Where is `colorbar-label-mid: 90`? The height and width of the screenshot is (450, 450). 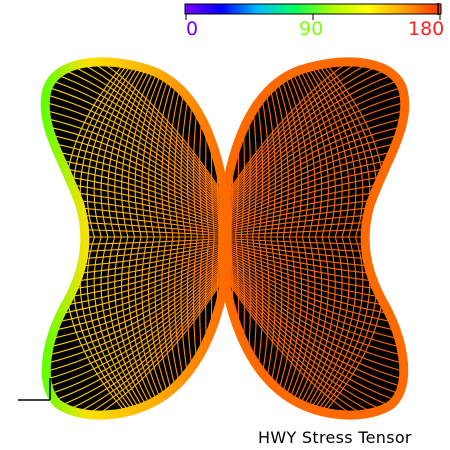 colorbar-label-mid: 90 is located at coordinates (311, 29).